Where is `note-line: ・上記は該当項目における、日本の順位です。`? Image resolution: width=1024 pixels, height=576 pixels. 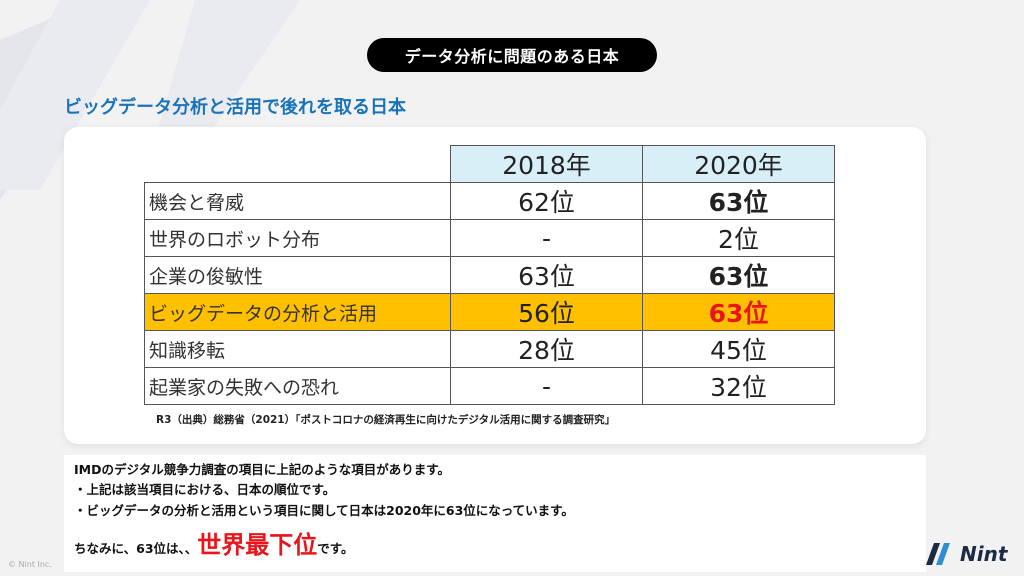
note-line: ・上記は該当項目における、日本の順位です。 is located at coordinates (205, 489).